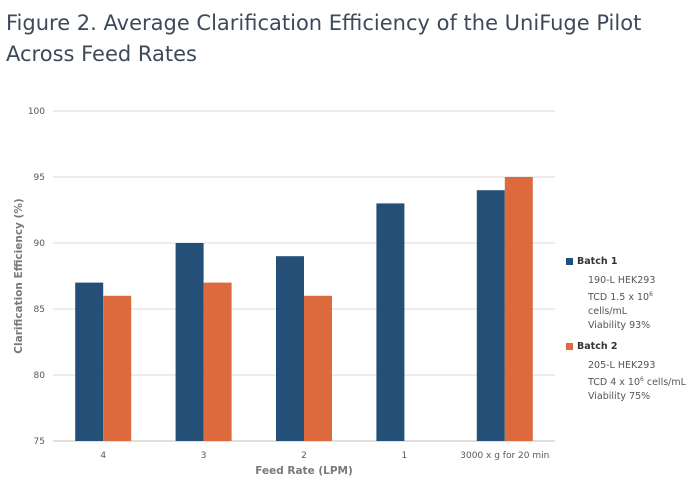 Image resolution: width=697 pixels, height=484 pixels. I want to click on legend-label-batch-1: Batch 1, so click(597, 261).